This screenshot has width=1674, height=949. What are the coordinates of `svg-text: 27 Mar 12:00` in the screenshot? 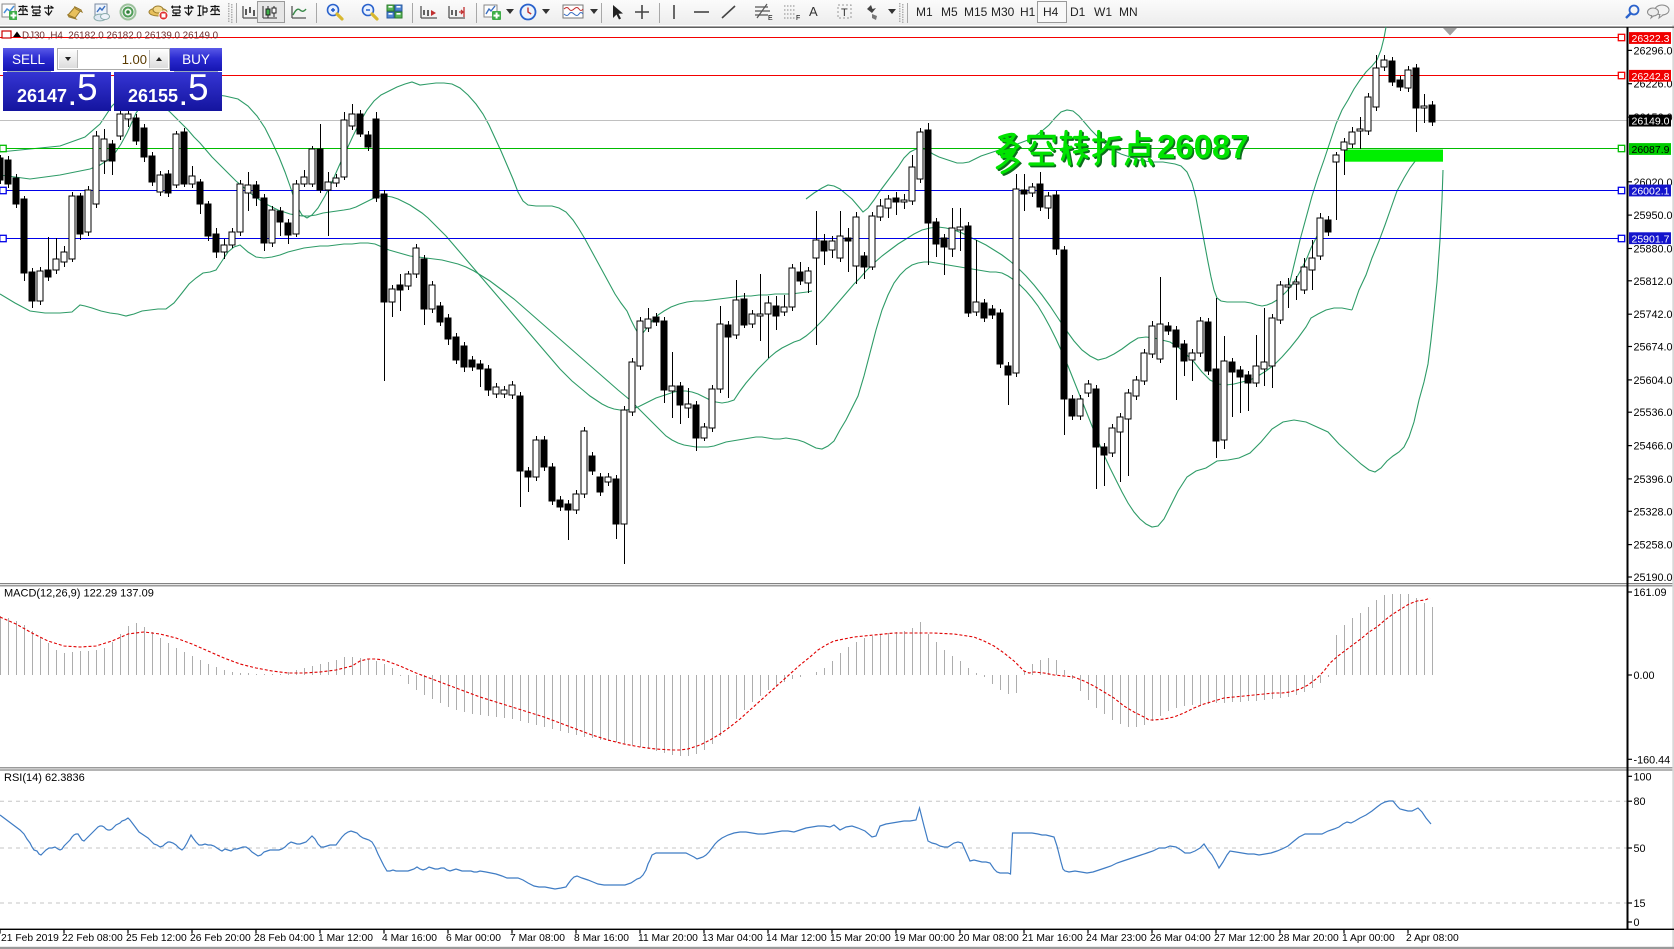 It's located at (1244, 938).